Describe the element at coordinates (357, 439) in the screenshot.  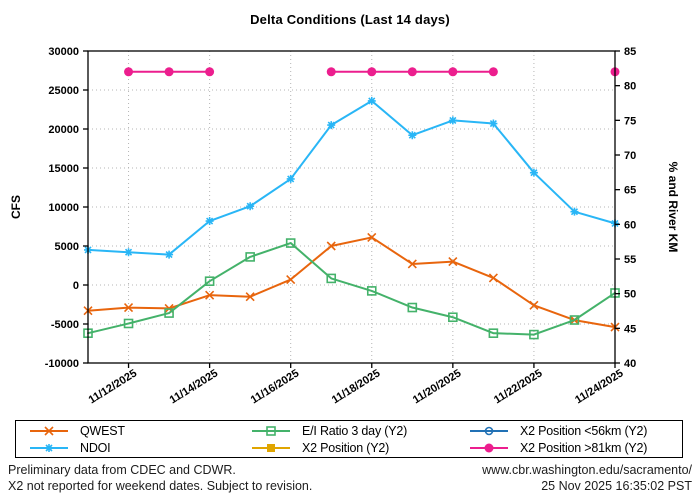
I see `legend-column: E/I Ratio 3 day (Y2) X2 Position (Y2)` at that location.